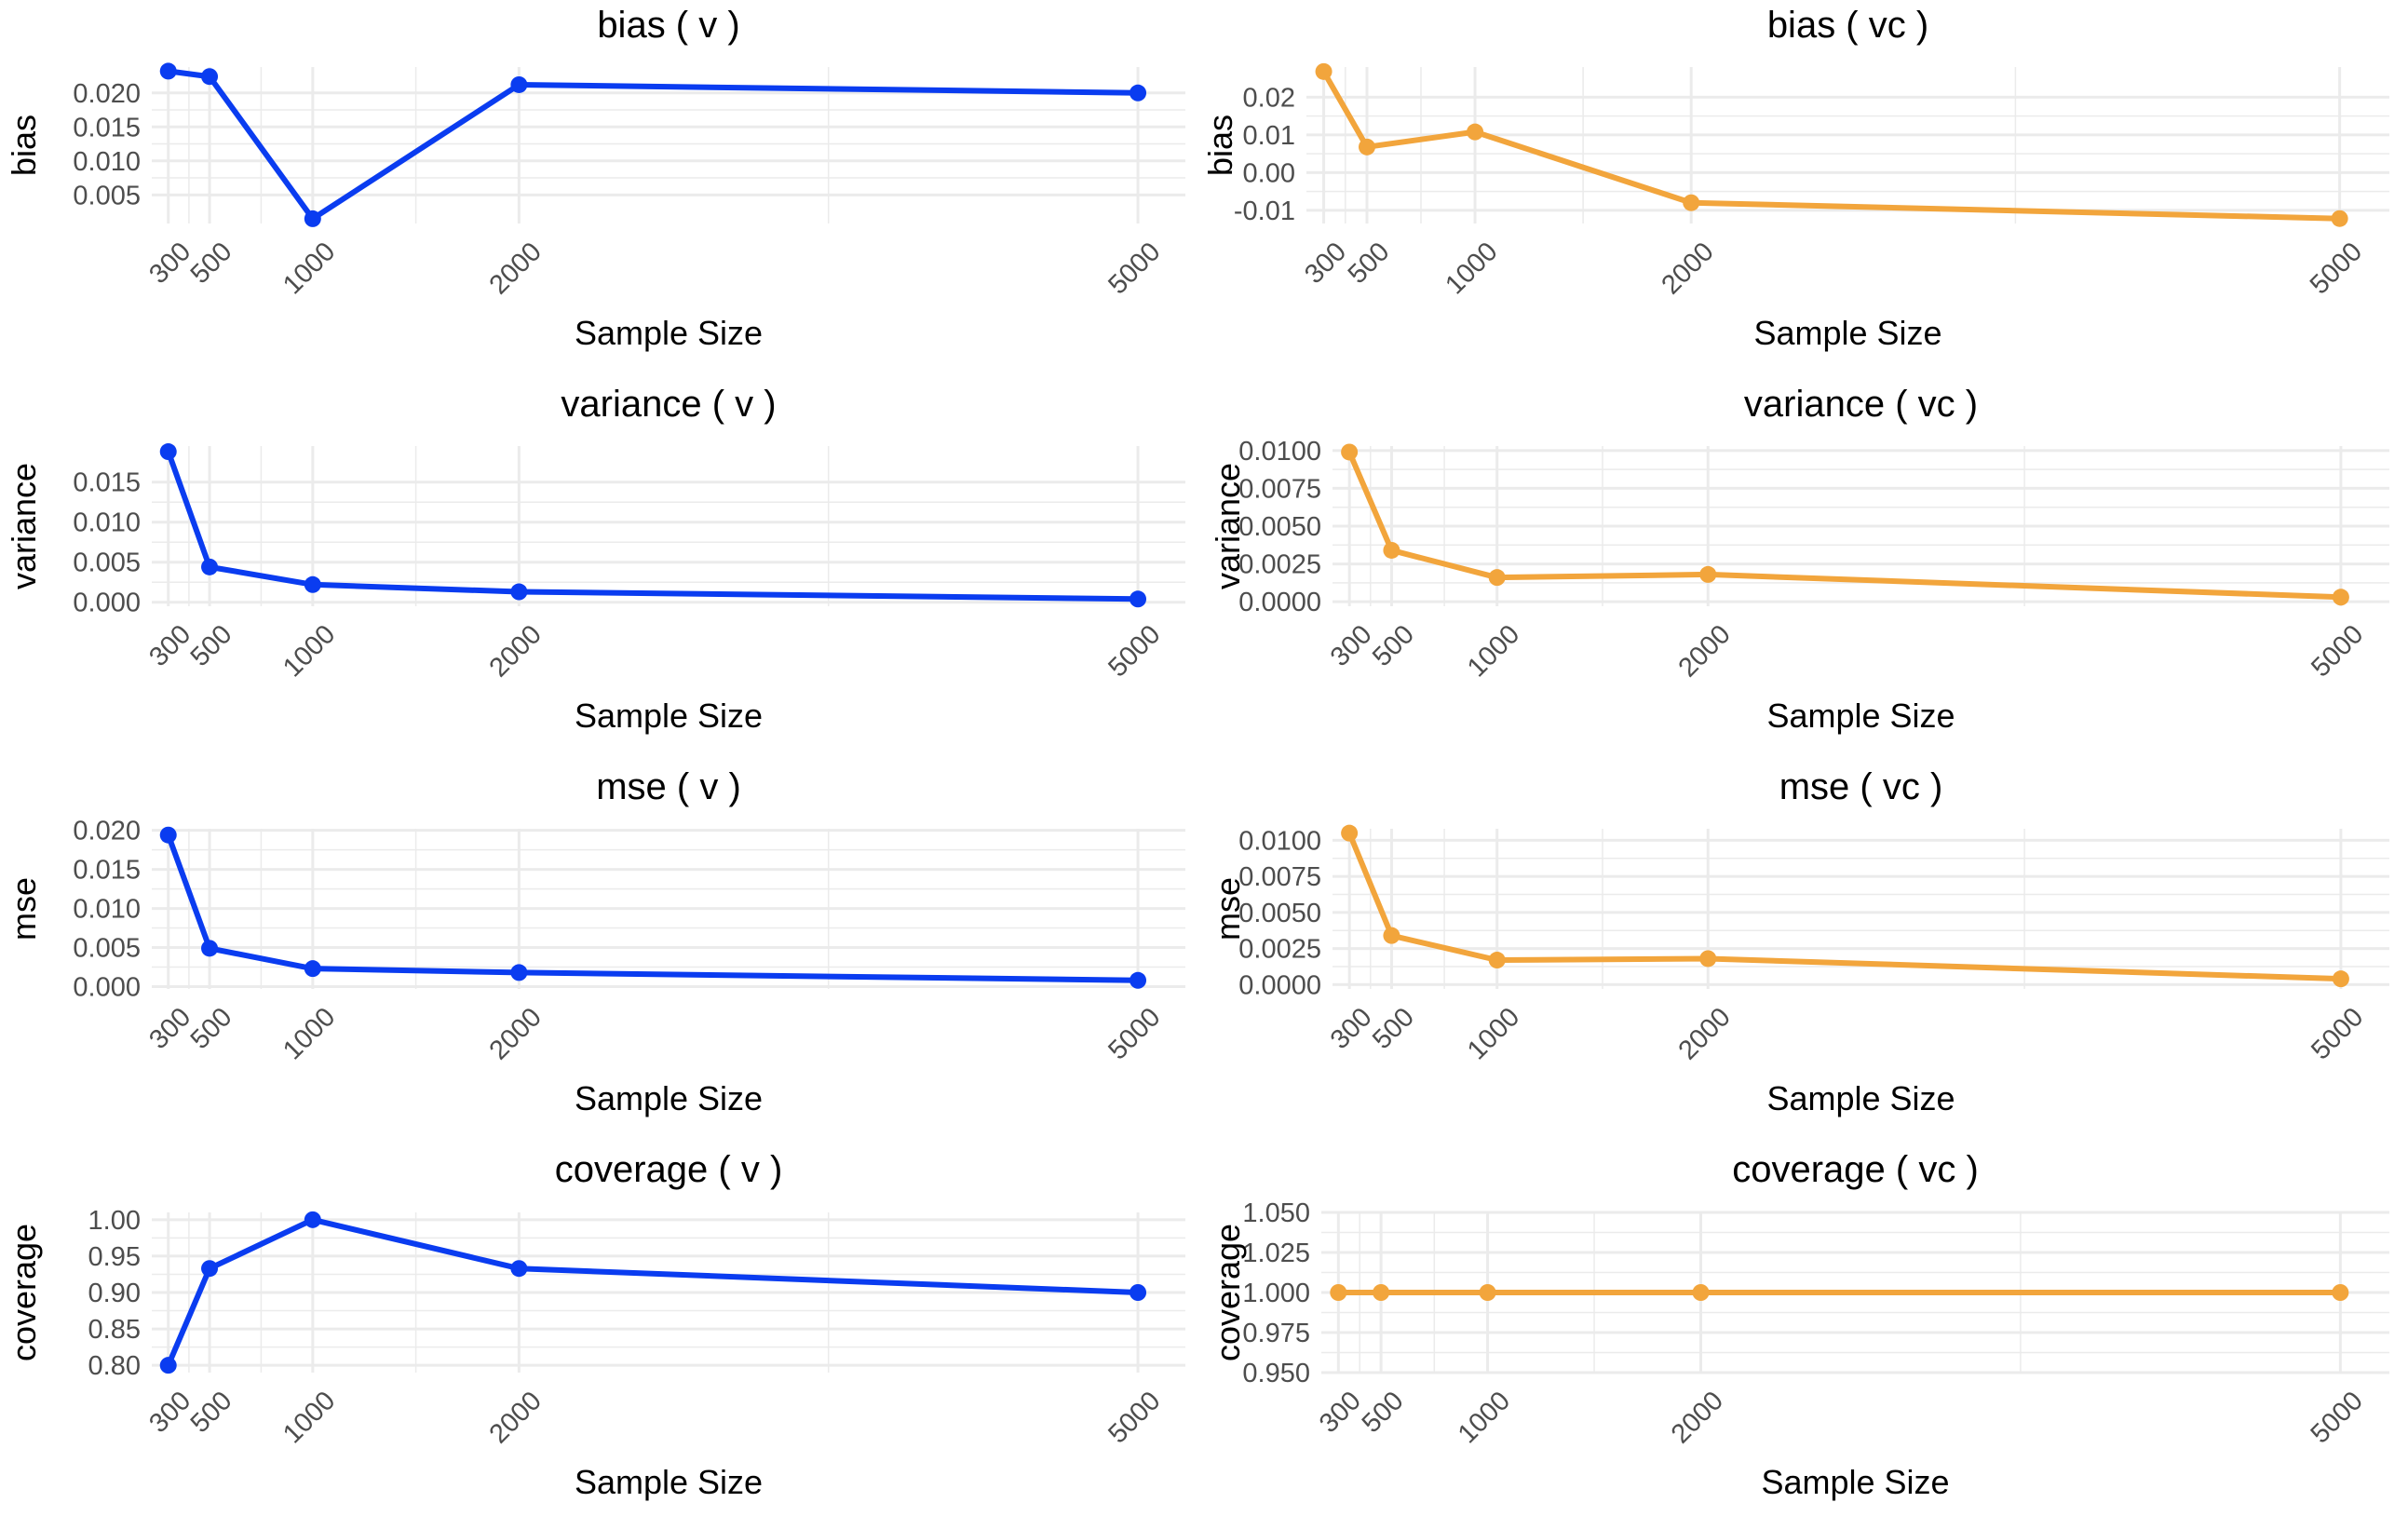  What do you see at coordinates (1269, 98) in the screenshot?
I see `y-tick-label: 0.02` at bounding box center [1269, 98].